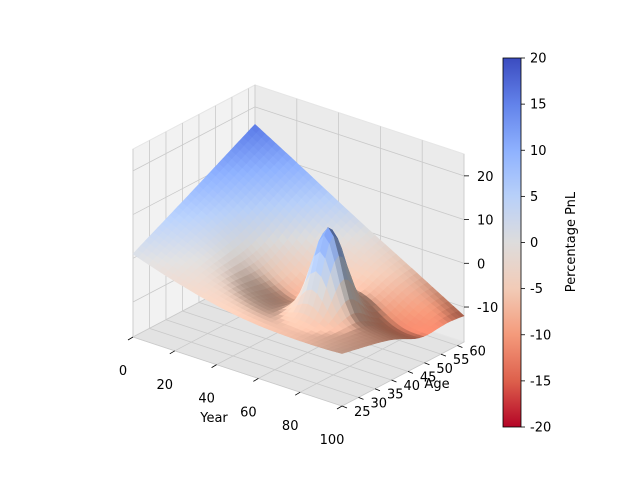 This screenshot has height=480, width=640. What do you see at coordinates (444, 369) in the screenshot?
I see `y-tick-label: 50` at bounding box center [444, 369].